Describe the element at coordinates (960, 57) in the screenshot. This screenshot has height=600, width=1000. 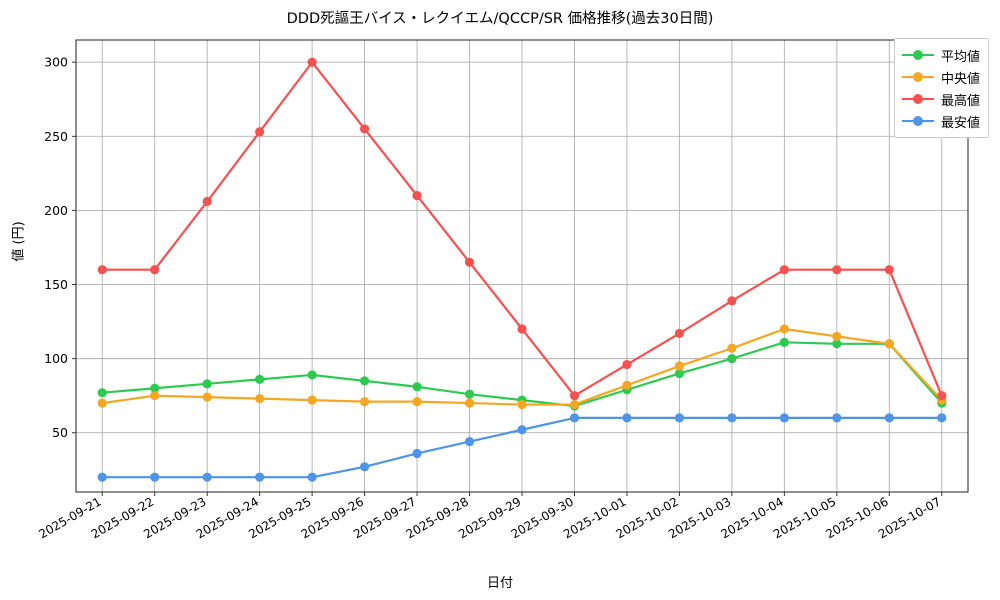
I see `legend-label: 平均値` at that location.